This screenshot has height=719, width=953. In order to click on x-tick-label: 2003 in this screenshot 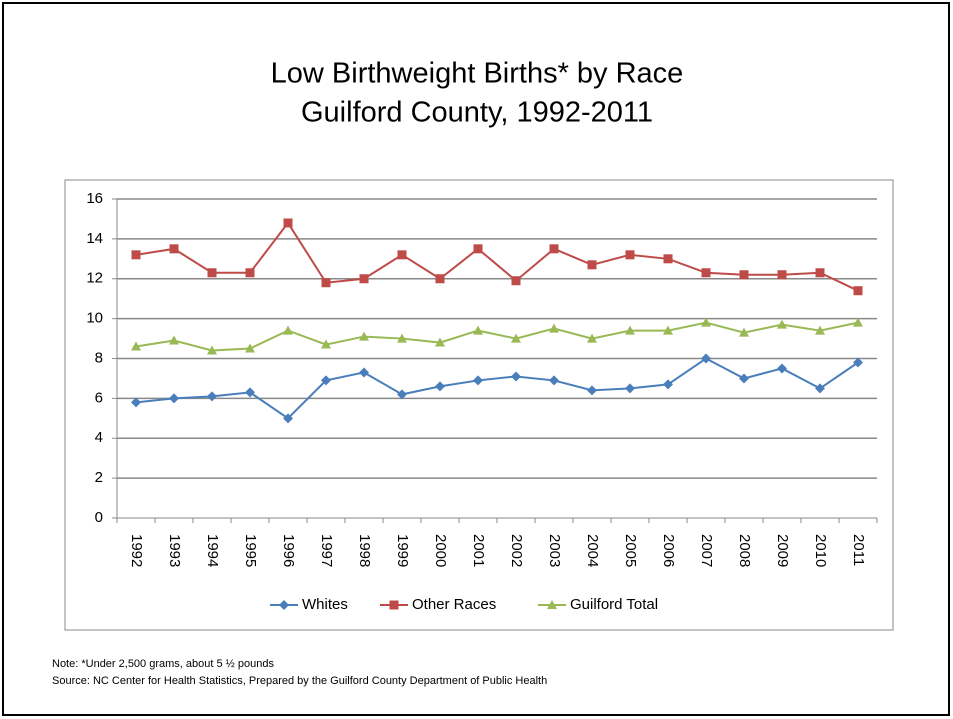, I will do `click(554, 550)`.